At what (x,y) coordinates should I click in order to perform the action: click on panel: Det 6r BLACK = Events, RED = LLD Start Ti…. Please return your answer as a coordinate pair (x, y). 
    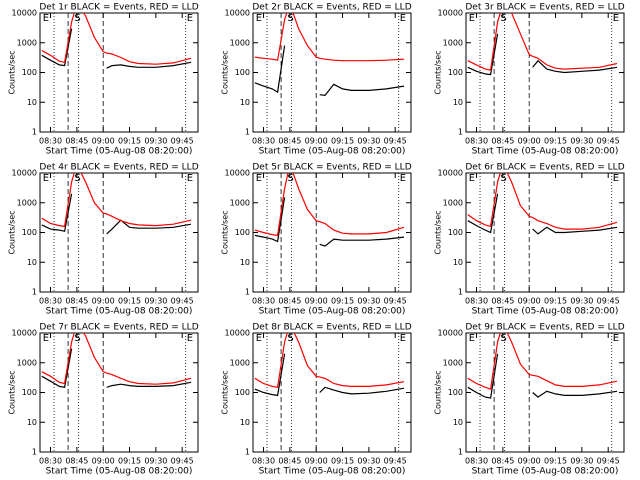
    Looking at the image, I should click on (529, 240).